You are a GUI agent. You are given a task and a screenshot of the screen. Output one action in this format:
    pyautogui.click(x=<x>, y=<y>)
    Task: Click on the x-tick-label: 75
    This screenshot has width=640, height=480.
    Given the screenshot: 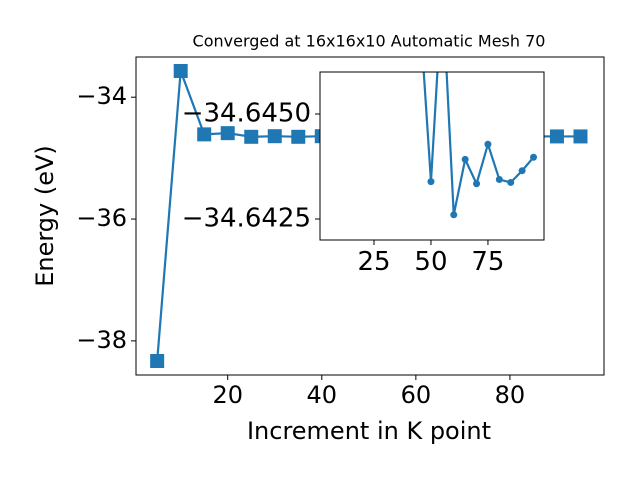 What is the action you would take?
    pyautogui.click(x=487, y=262)
    